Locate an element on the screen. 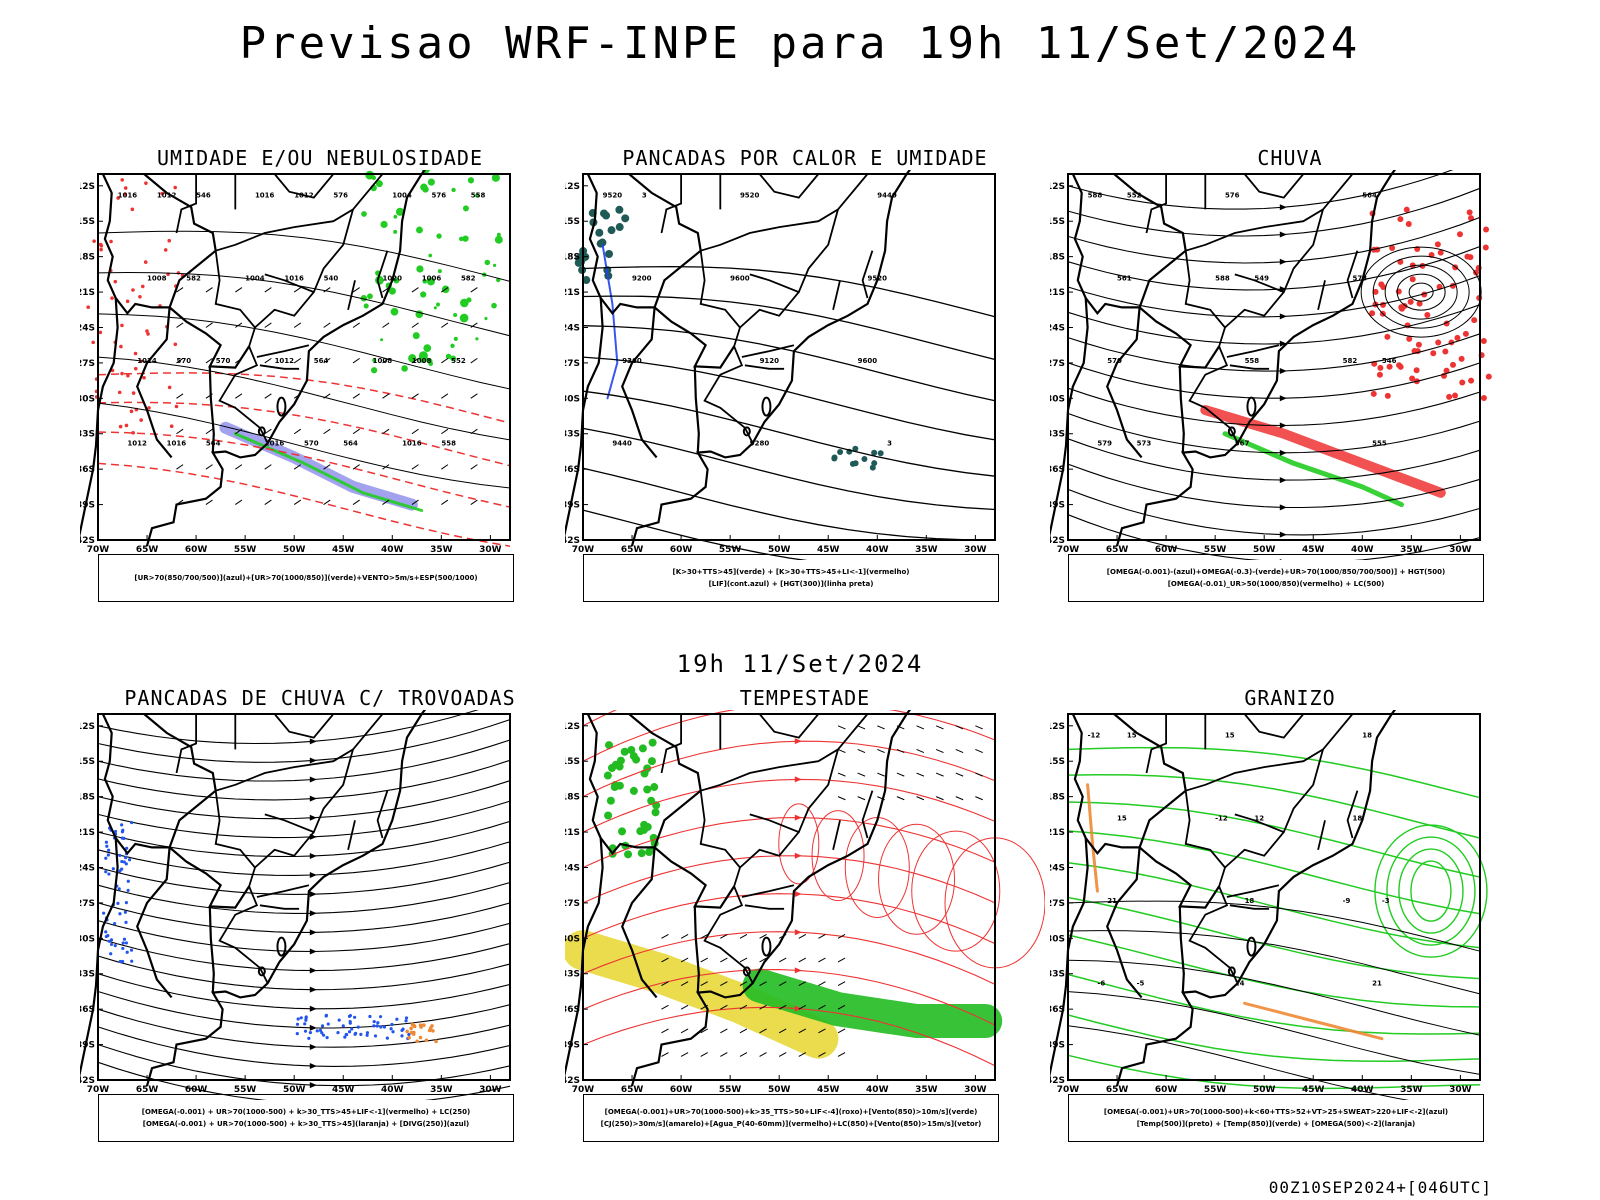 The height and width of the screenshot is (1200, 1600). contour-label: -5 is located at coordinates (1141, 984).